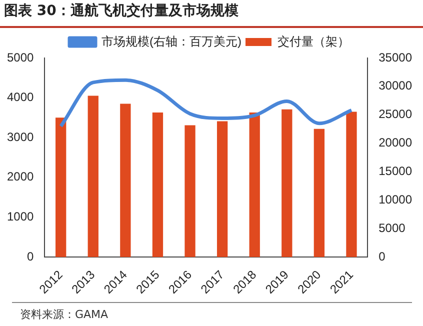 This screenshot has height=326, width=423. Describe the element at coordinates (395, 171) in the screenshot. I see `y2-tick-label: 15000` at that location.